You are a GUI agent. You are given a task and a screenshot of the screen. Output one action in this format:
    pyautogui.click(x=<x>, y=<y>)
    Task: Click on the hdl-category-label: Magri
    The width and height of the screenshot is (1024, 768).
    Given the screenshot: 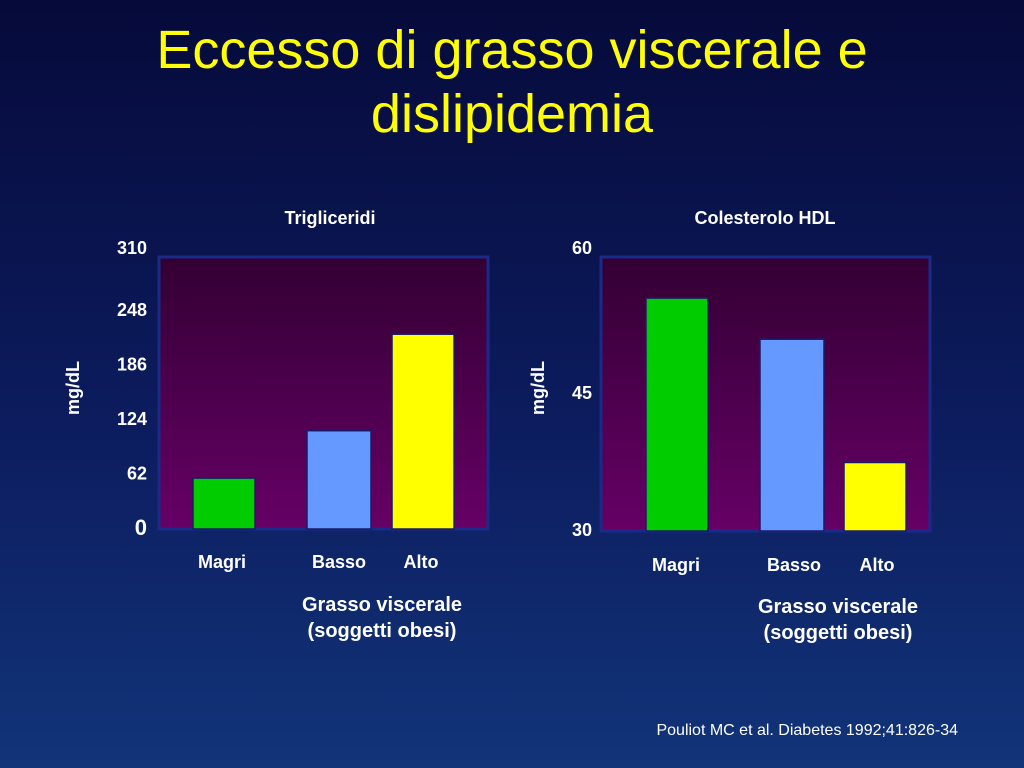 What is the action you would take?
    pyautogui.click(x=676, y=565)
    